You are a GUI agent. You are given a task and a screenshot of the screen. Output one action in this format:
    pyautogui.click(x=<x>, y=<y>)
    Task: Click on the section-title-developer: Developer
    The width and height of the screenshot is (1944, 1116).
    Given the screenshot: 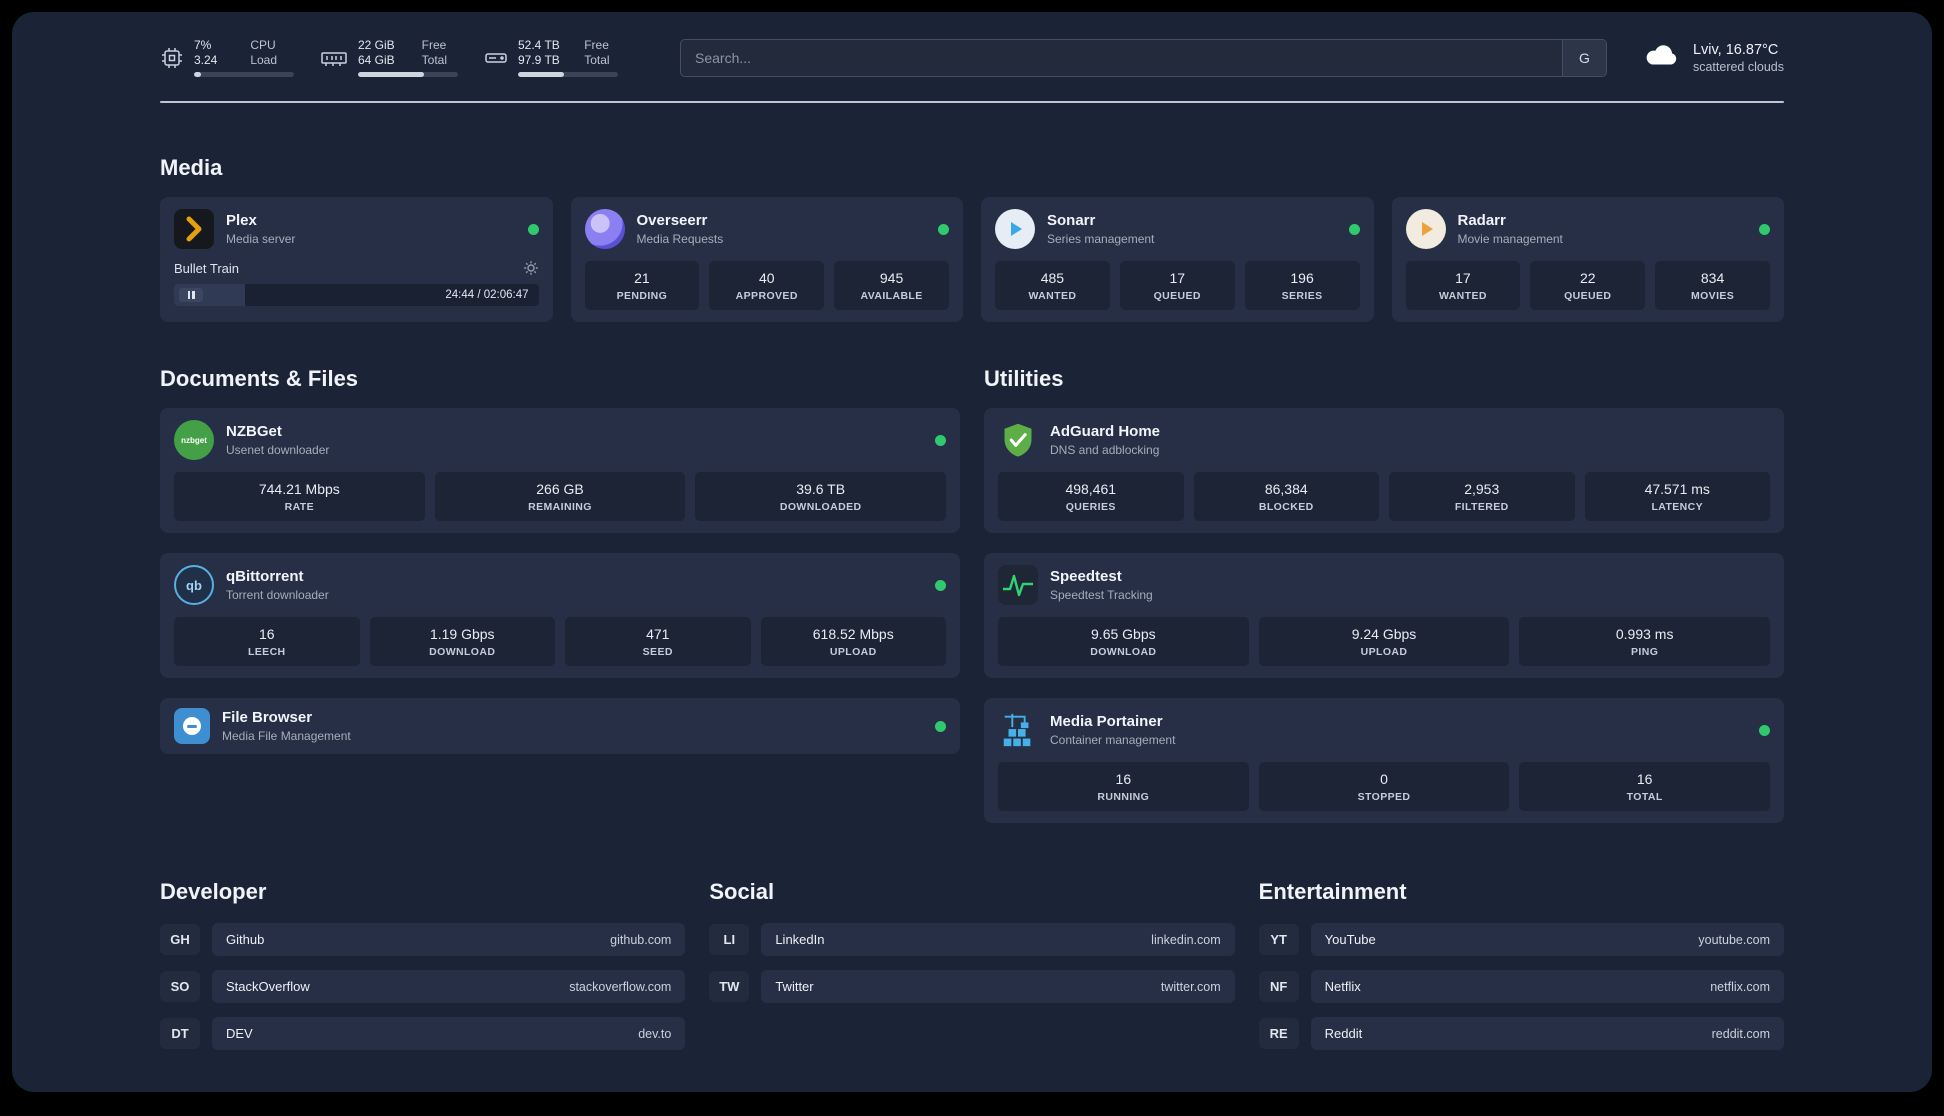 What is the action you would take?
    pyautogui.click(x=213, y=891)
    